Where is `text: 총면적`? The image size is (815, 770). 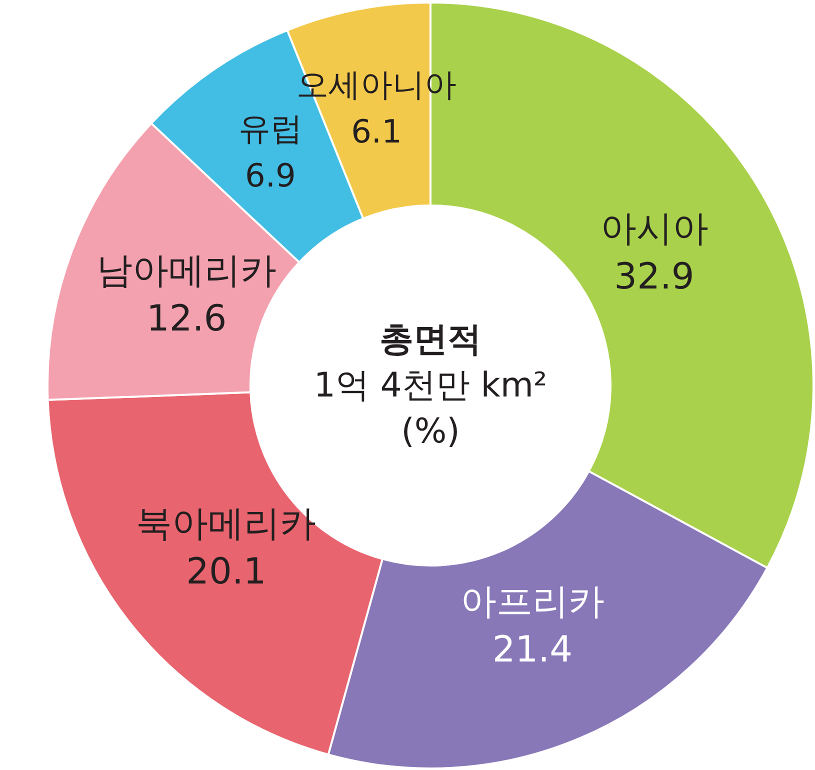
text: 총면적 is located at coordinates (431, 340).